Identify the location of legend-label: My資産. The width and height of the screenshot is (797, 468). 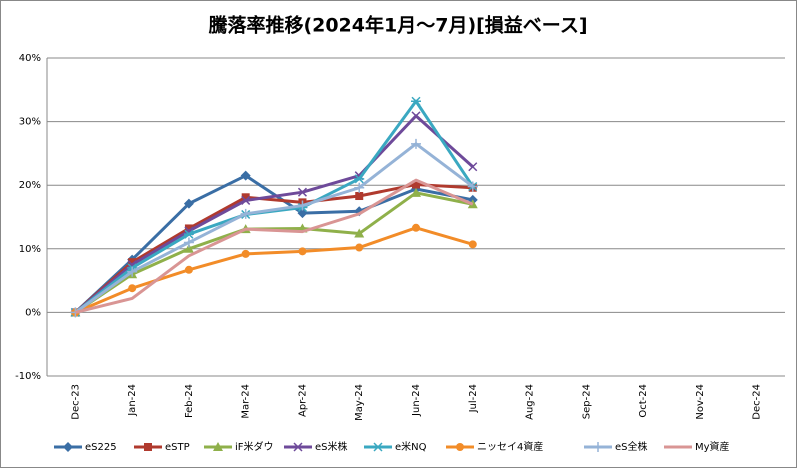
(712, 446).